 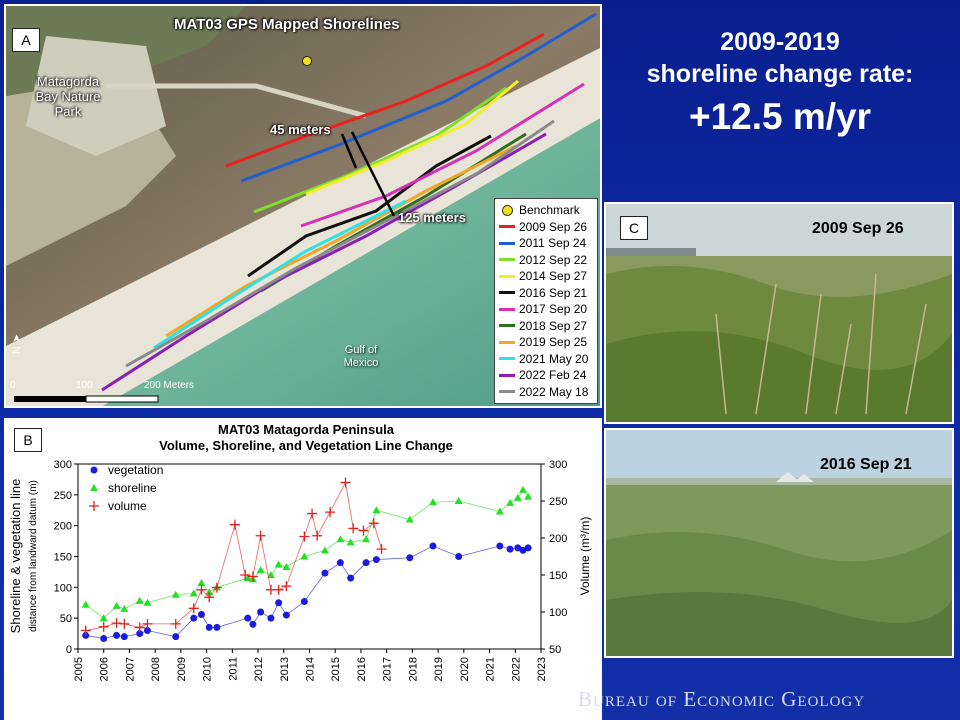 What do you see at coordinates (306, 429) in the screenshot?
I see `chart-title: MAT03 Matagorda Peninsula` at bounding box center [306, 429].